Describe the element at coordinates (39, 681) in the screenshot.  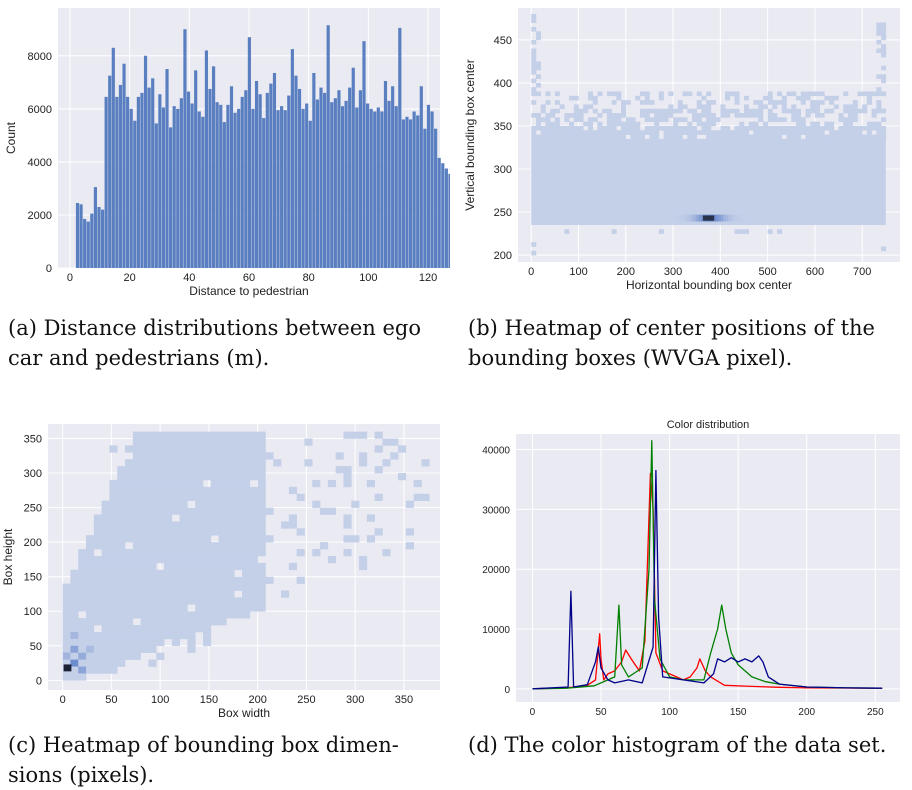
I see `y-tick-label: 0` at that location.